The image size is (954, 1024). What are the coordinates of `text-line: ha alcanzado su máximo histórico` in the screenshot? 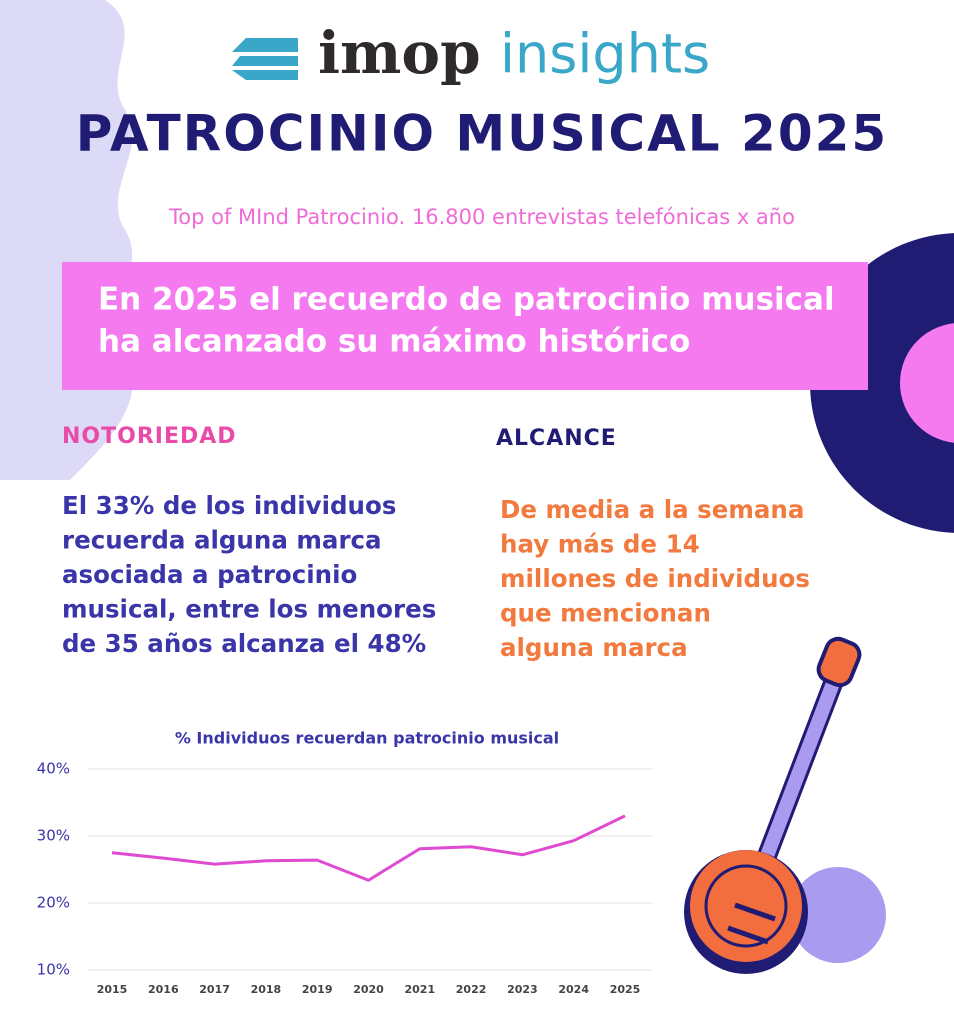 It's located at (394, 342).